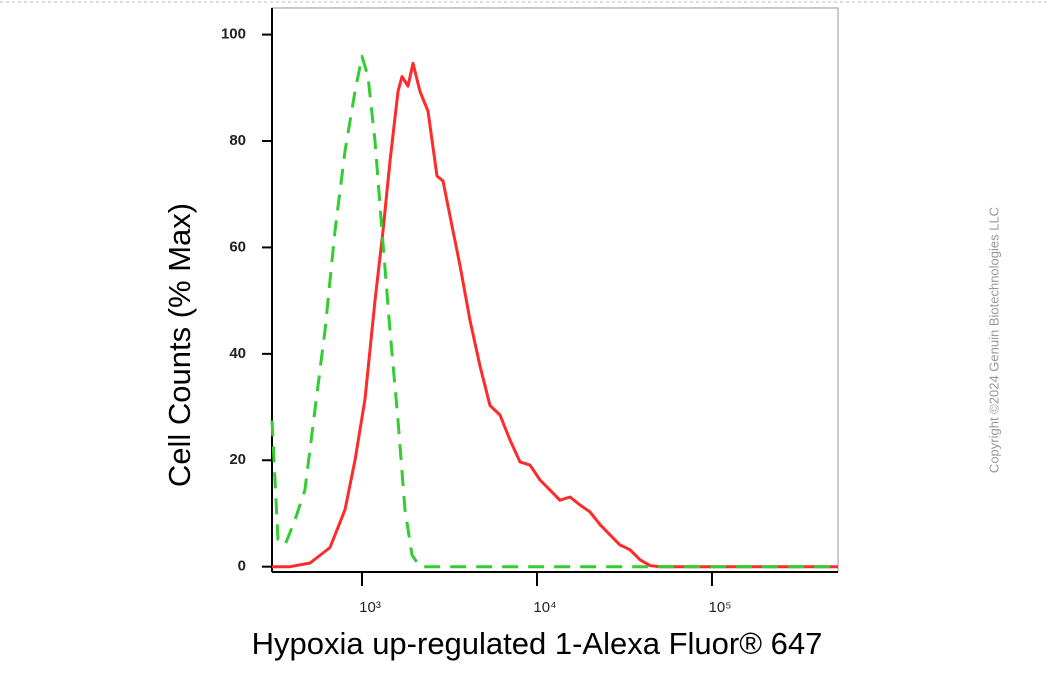 This screenshot has height=685, width=1048. I want to click on x-axis-label: Hypoxia up-regulated 1-Alexa Fluor® 647, so click(537, 643).